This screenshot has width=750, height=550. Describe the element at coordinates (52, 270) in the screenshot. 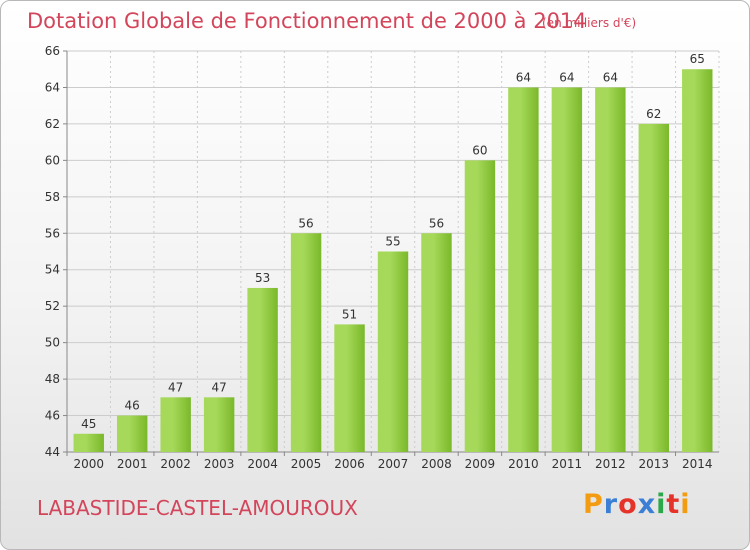

I see `y-tick-label: 54` at that location.